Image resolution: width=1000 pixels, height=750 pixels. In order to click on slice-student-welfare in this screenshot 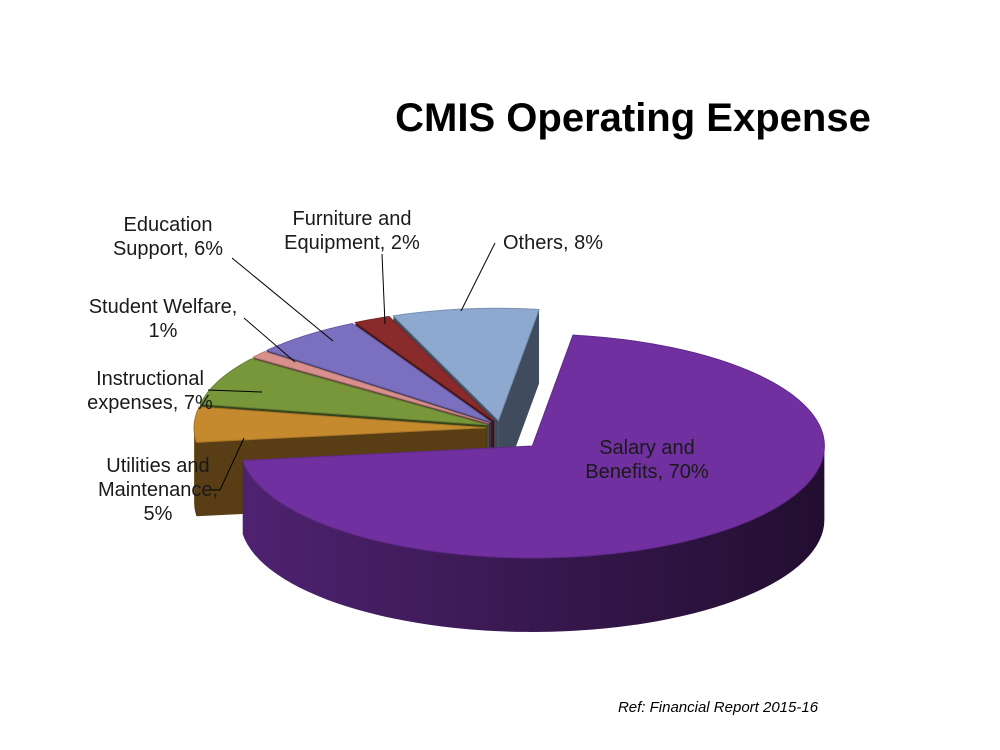, I will do `click(370, 387)`.